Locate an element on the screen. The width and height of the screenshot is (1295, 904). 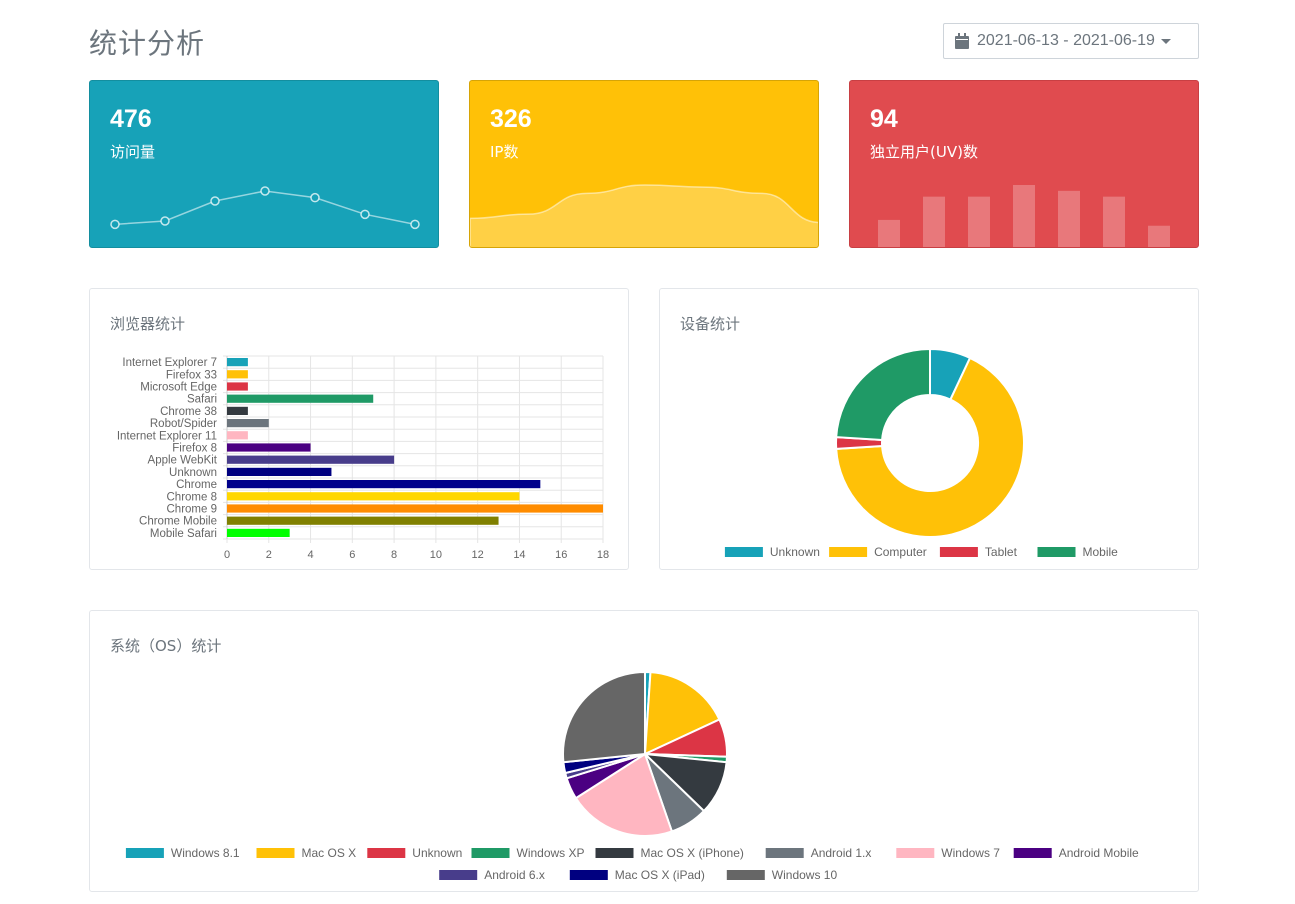
category-label: Unknown is located at coordinates (193, 473).